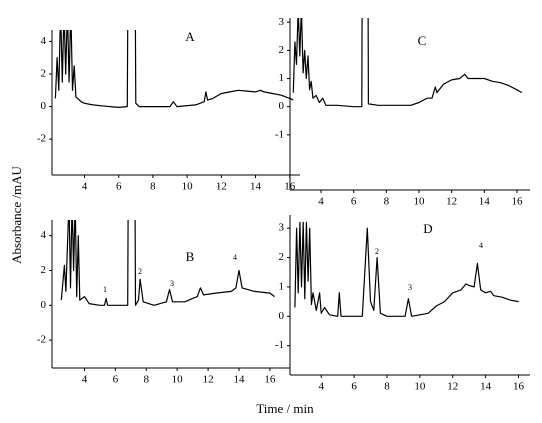 The image size is (542, 423). I want to click on y-axis-label: Absorbance /mAU, so click(16, 214).